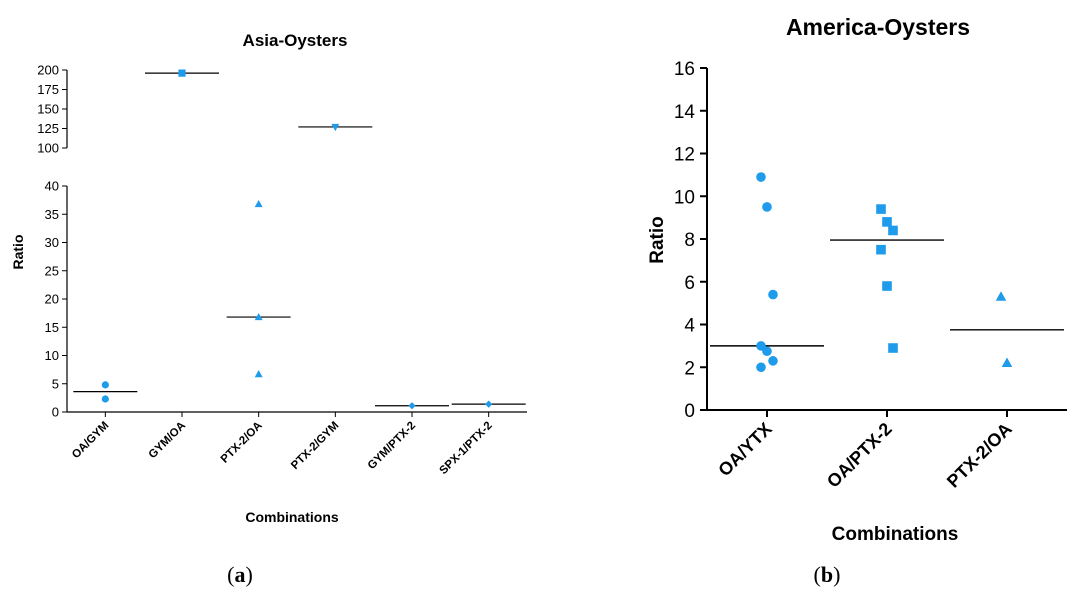  I want to click on asia-y-tick-label: 0, so click(55, 412).